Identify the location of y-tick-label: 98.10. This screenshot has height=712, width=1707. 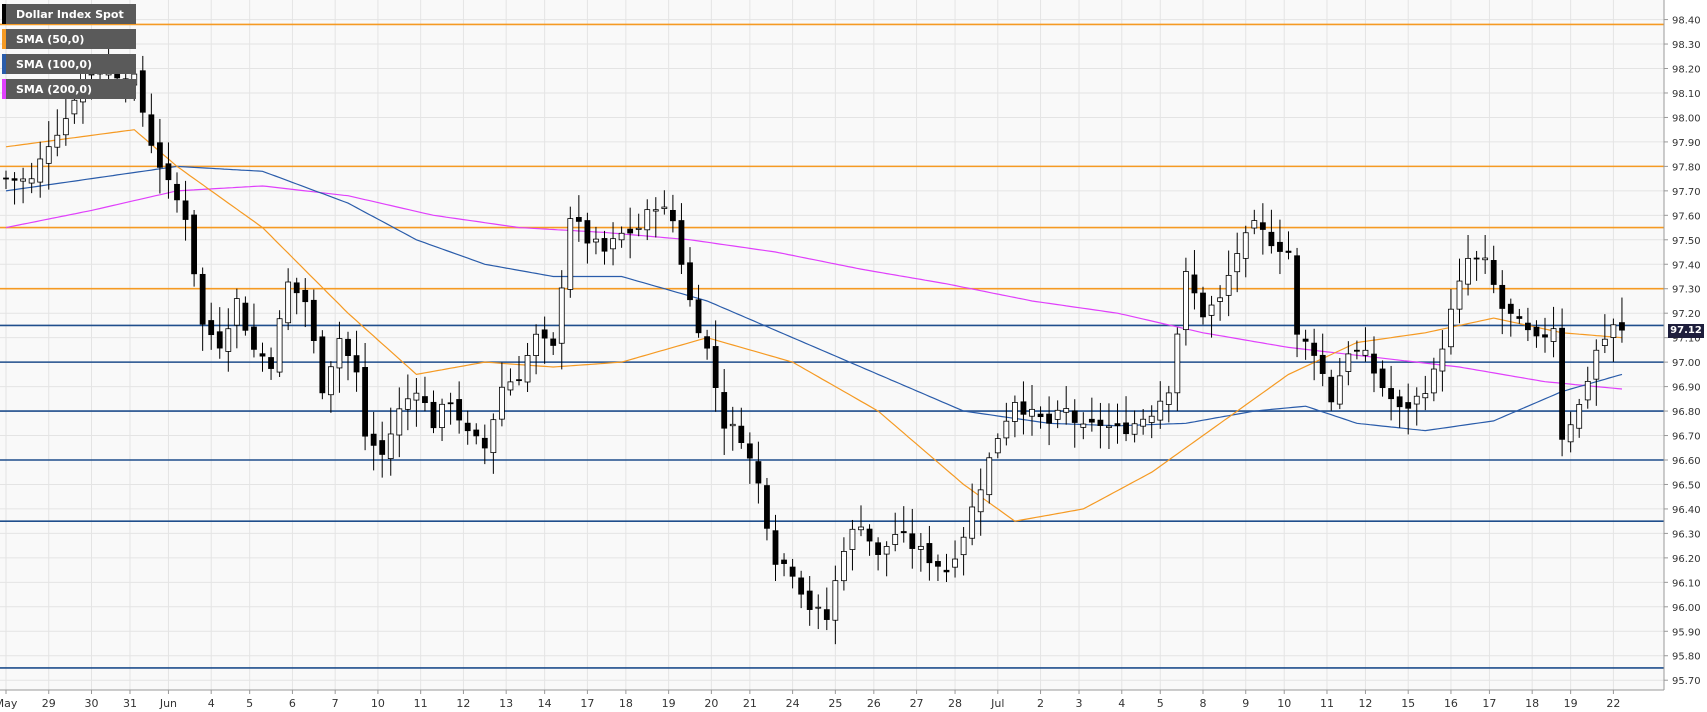
(1686, 94).